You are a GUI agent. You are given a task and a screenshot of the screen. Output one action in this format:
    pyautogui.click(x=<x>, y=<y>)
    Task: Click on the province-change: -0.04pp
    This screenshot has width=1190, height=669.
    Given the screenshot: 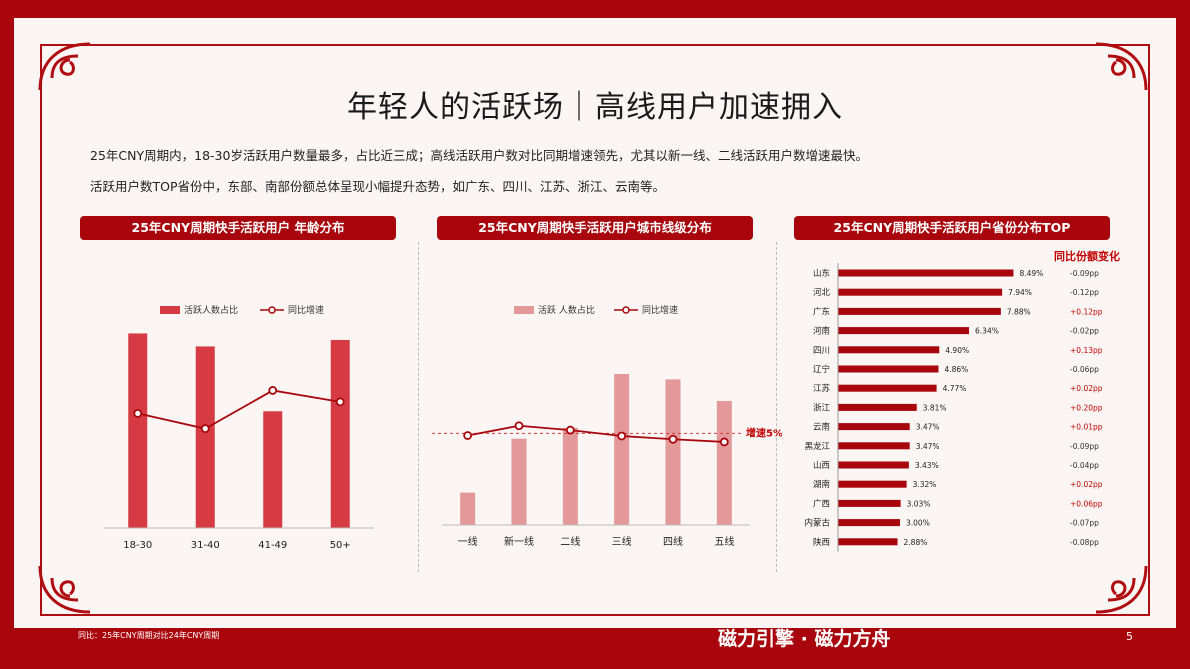 What is the action you would take?
    pyautogui.click(x=1084, y=465)
    